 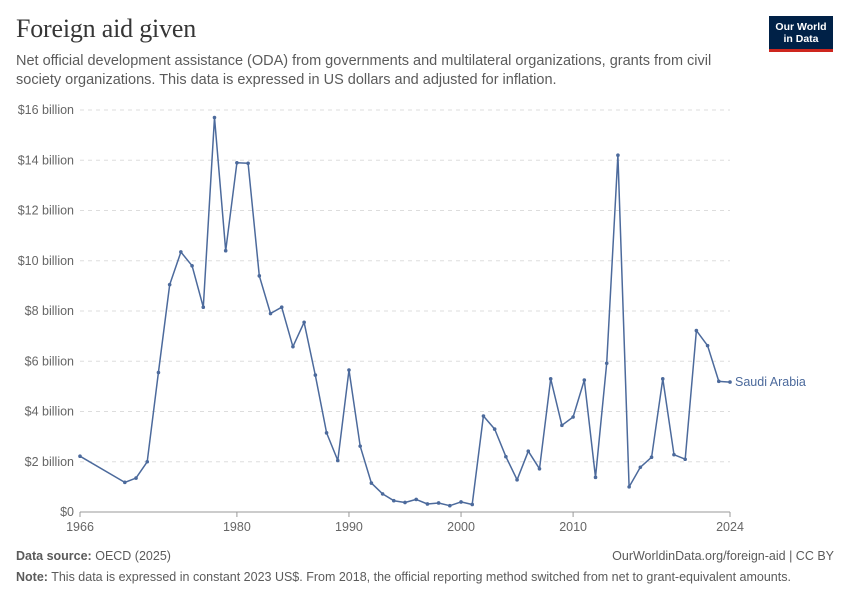 What do you see at coordinates (80, 527) in the screenshot?
I see `x-tick-label: 1966` at bounding box center [80, 527].